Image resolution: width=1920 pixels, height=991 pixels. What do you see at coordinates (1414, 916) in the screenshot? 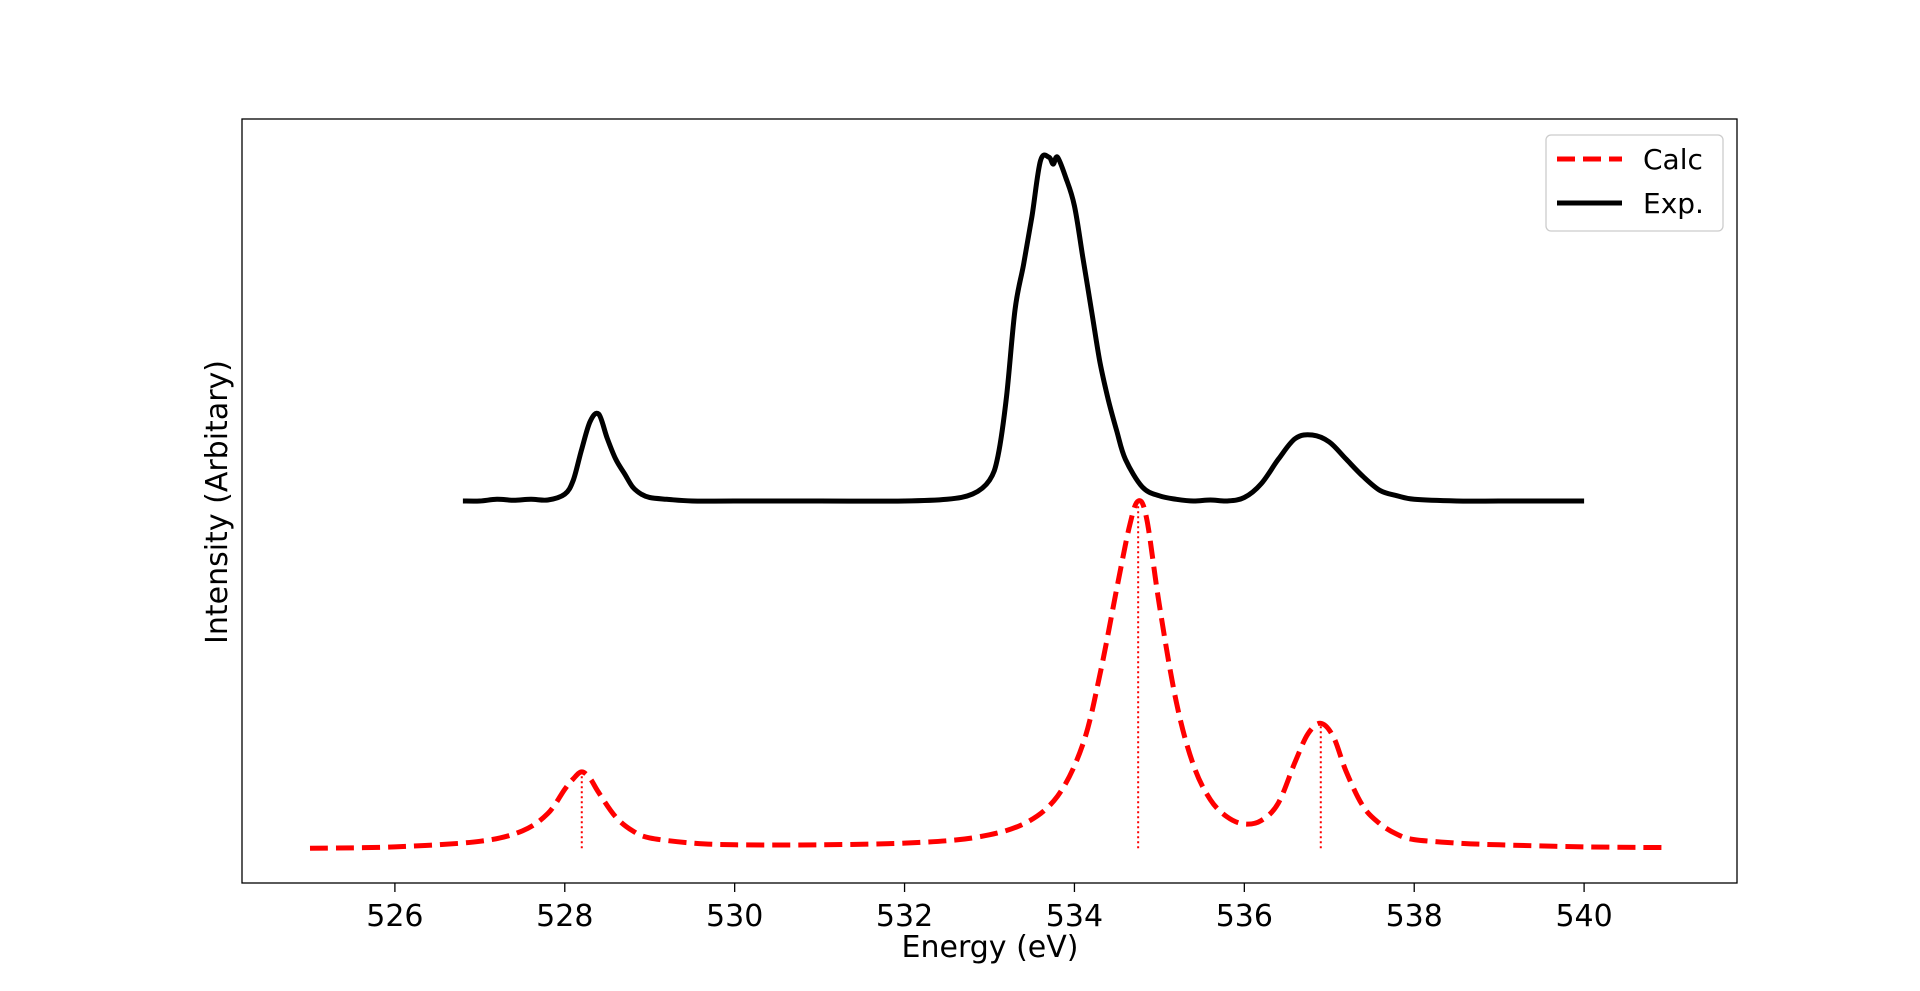
I see `x-tick-label: 538` at bounding box center [1414, 916].